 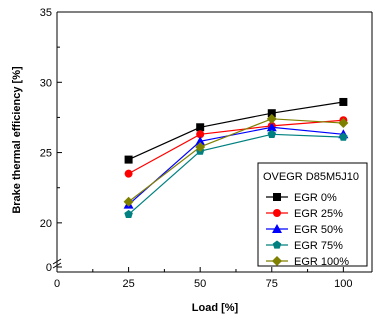 I want to click on y-tick-label: 0, so click(x=49, y=268).